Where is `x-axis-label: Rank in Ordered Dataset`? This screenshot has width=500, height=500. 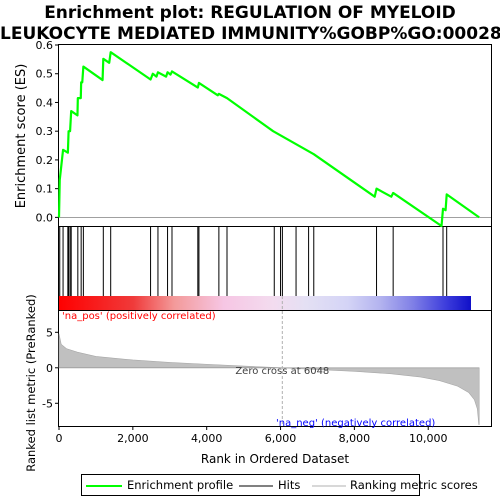 x-axis-label: Rank in Ordered Dataset is located at coordinates (275, 459).